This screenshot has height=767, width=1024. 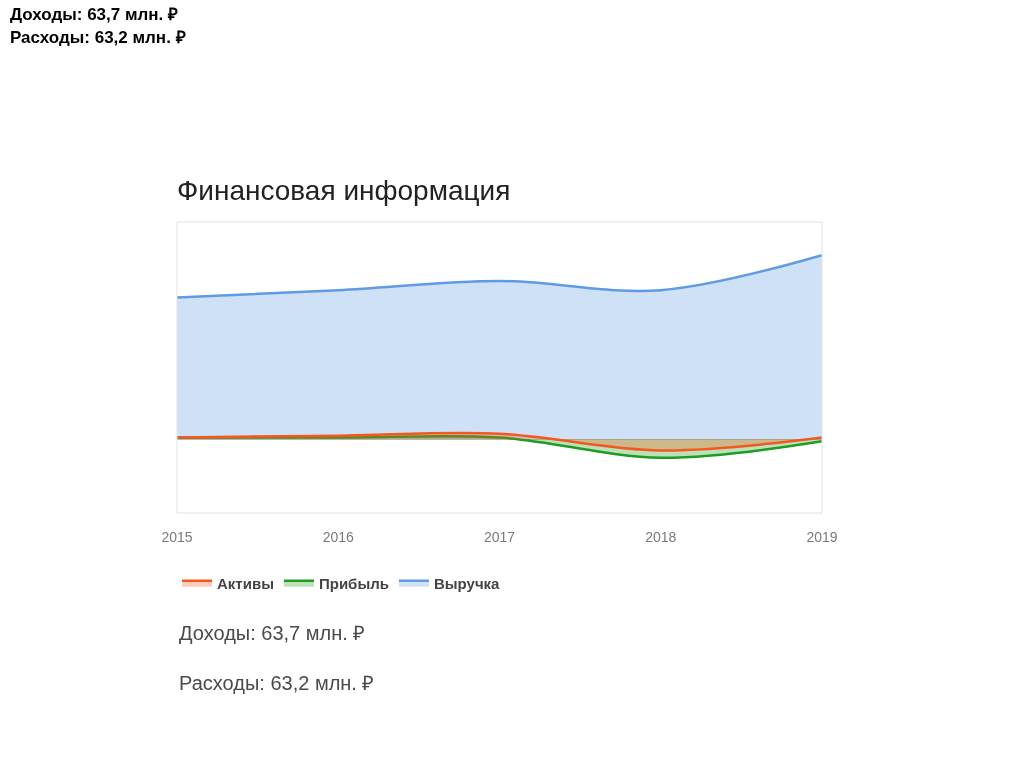 I want to click on x-tick-label: 2019, so click(x=822, y=537).